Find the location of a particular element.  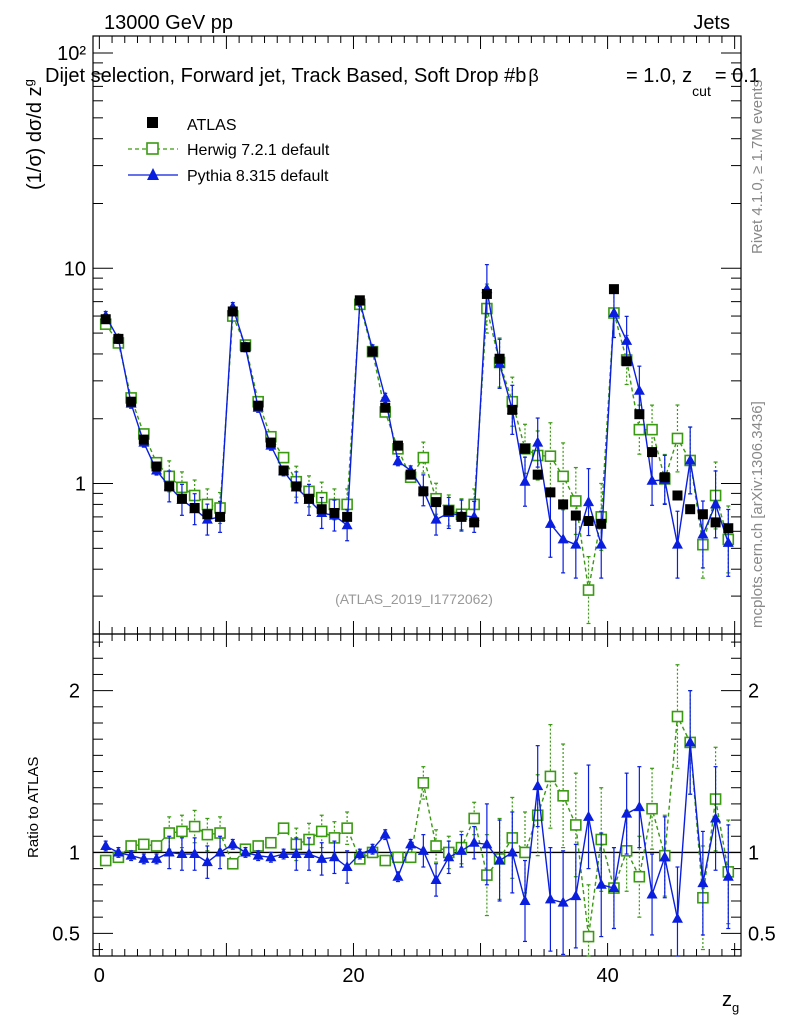

y-tick-label-ratio: 0.5 is located at coordinates (66, 934).